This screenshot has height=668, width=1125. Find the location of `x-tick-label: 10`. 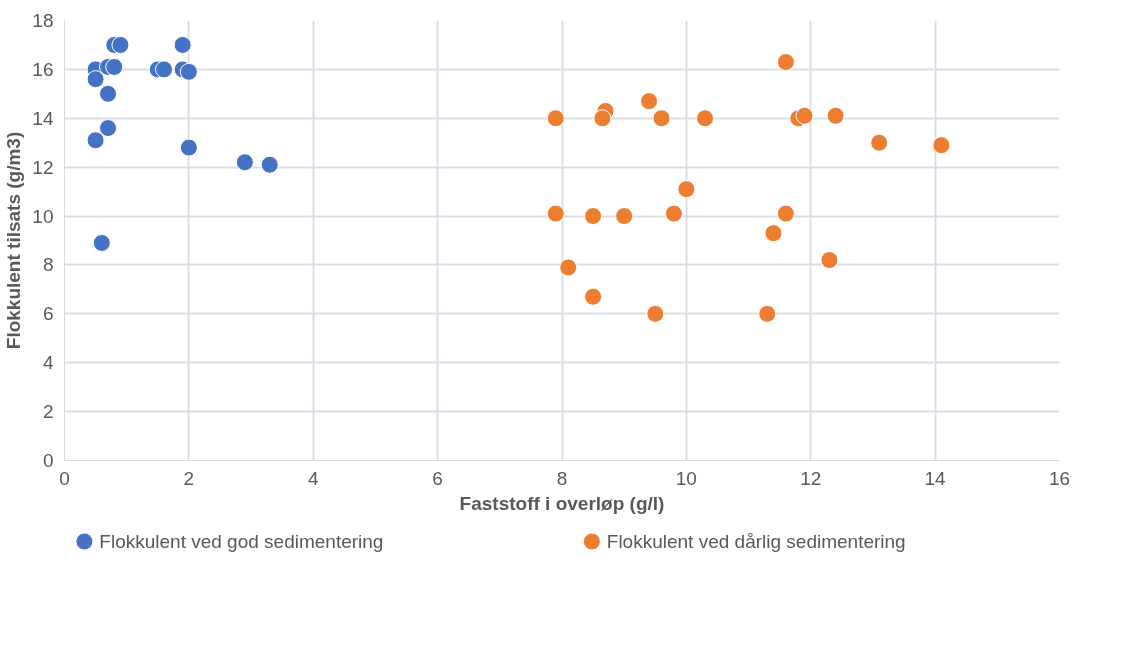

x-tick-label: 10 is located at coordinates (686, 478).